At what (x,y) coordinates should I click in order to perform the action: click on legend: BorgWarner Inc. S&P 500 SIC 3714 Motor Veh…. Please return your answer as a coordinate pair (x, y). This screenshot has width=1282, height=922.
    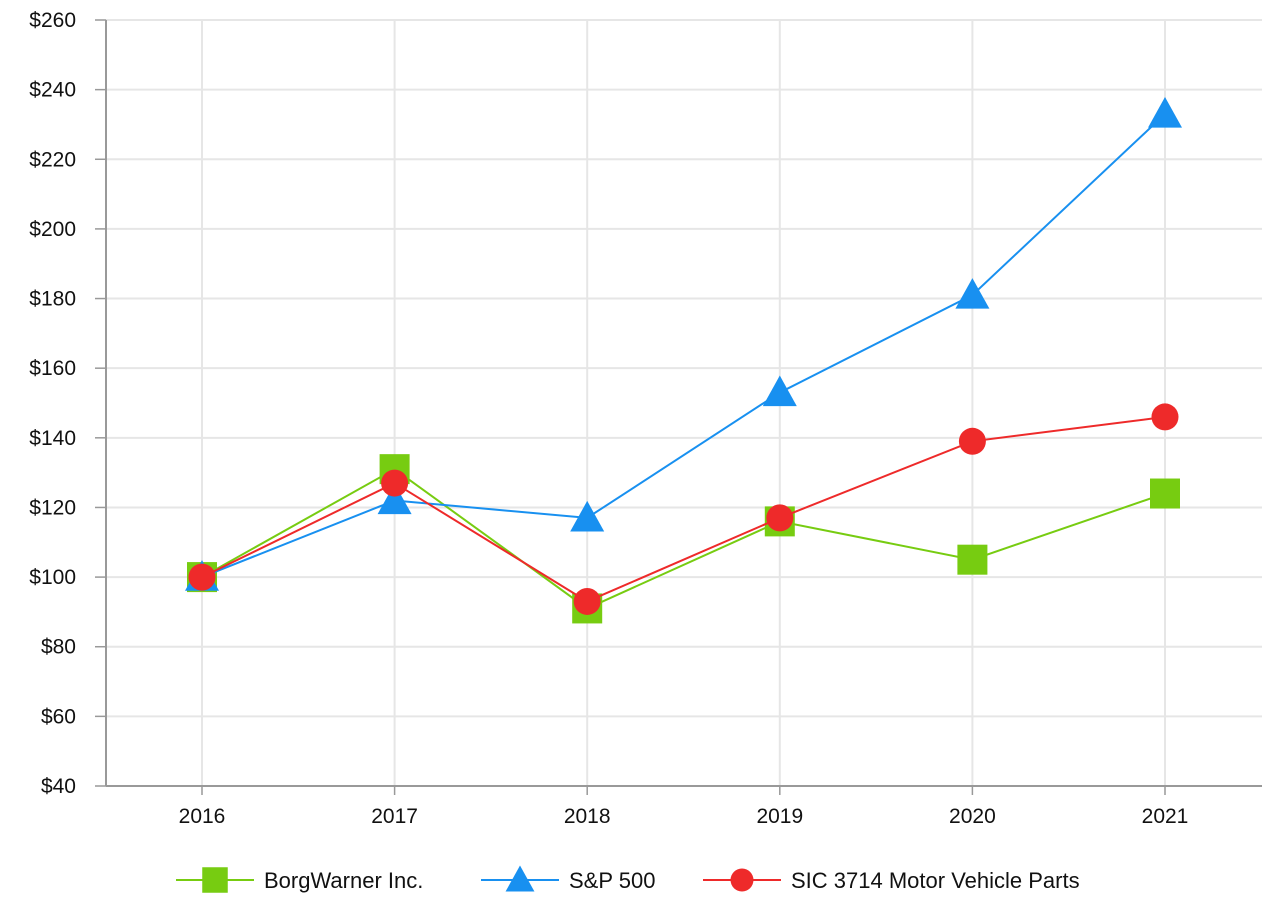
    Looking at the image, I should click on (628, 879).